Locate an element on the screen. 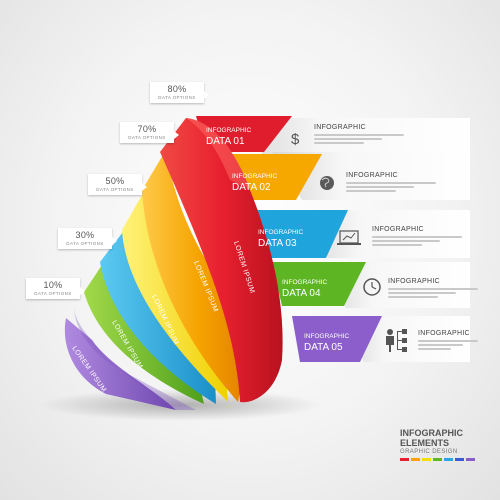 The image size is (500, 500). info-block-1: INFOGRAPHIC is located at coordinates (359, 135).